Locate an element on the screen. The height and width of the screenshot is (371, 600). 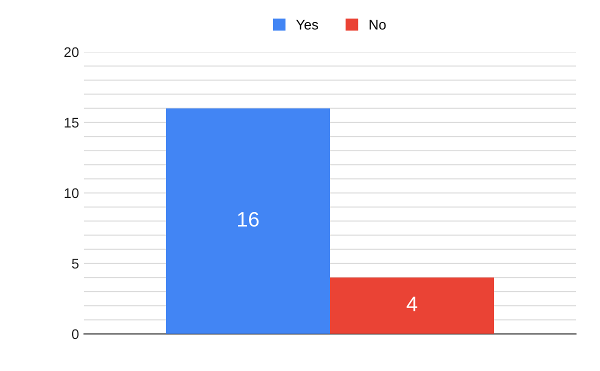
y-tick-label: 0 is located at coordinates (75, 334).